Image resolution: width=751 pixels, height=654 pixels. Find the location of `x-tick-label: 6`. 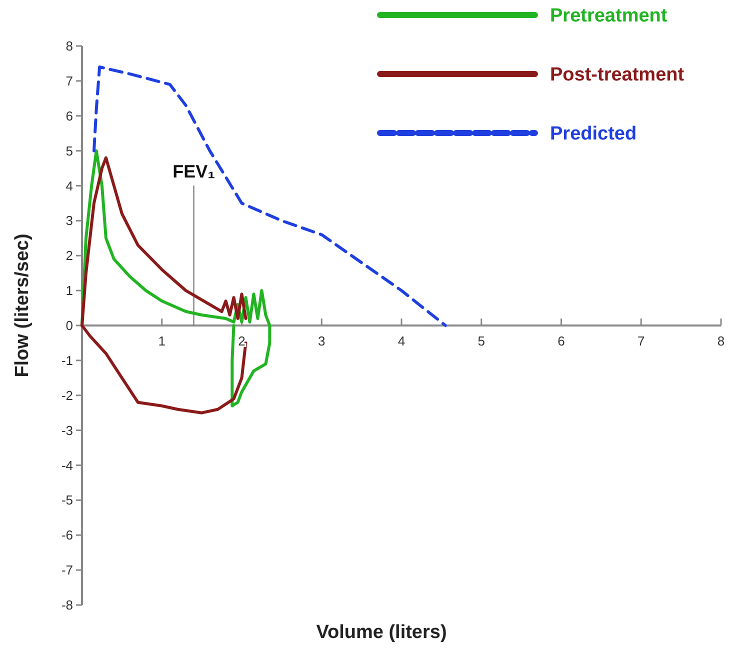

x-tick-label: 6 is located at coordinates (561, 341).